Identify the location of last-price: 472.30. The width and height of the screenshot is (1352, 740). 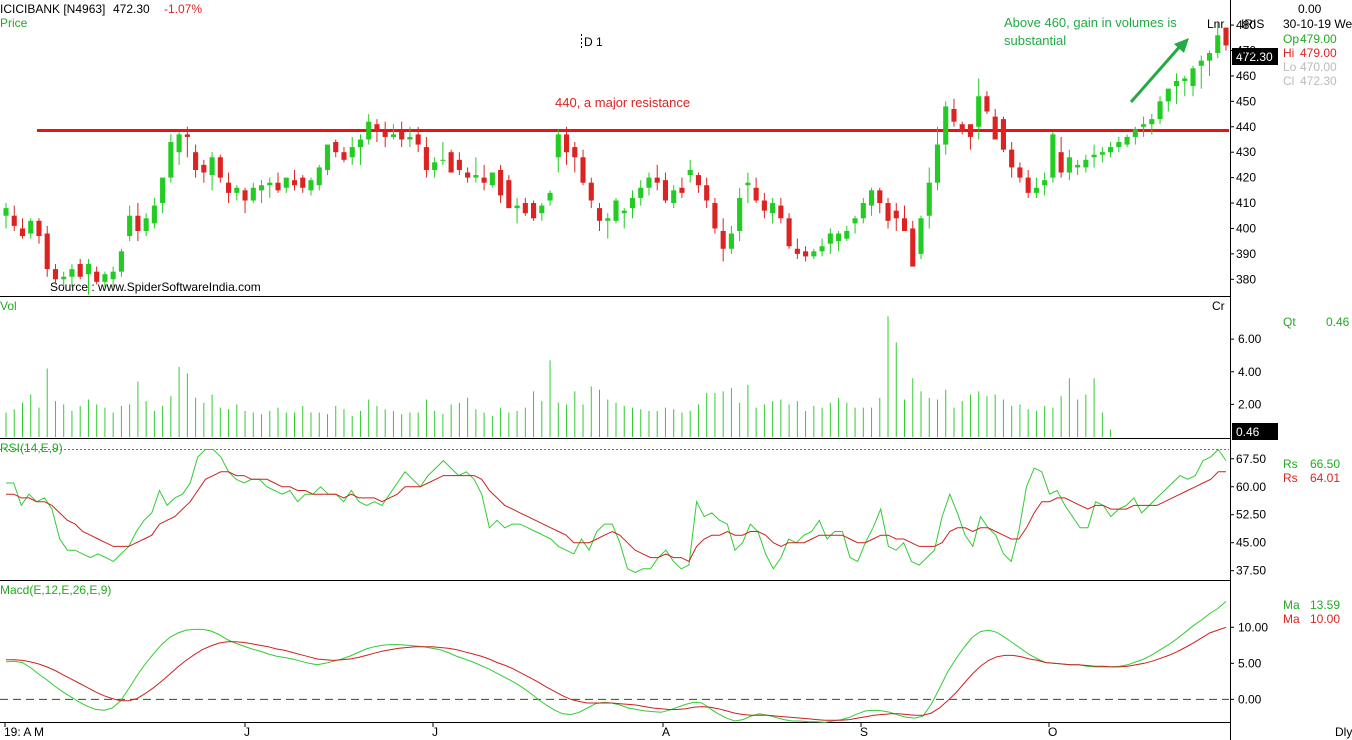
(131, 9).